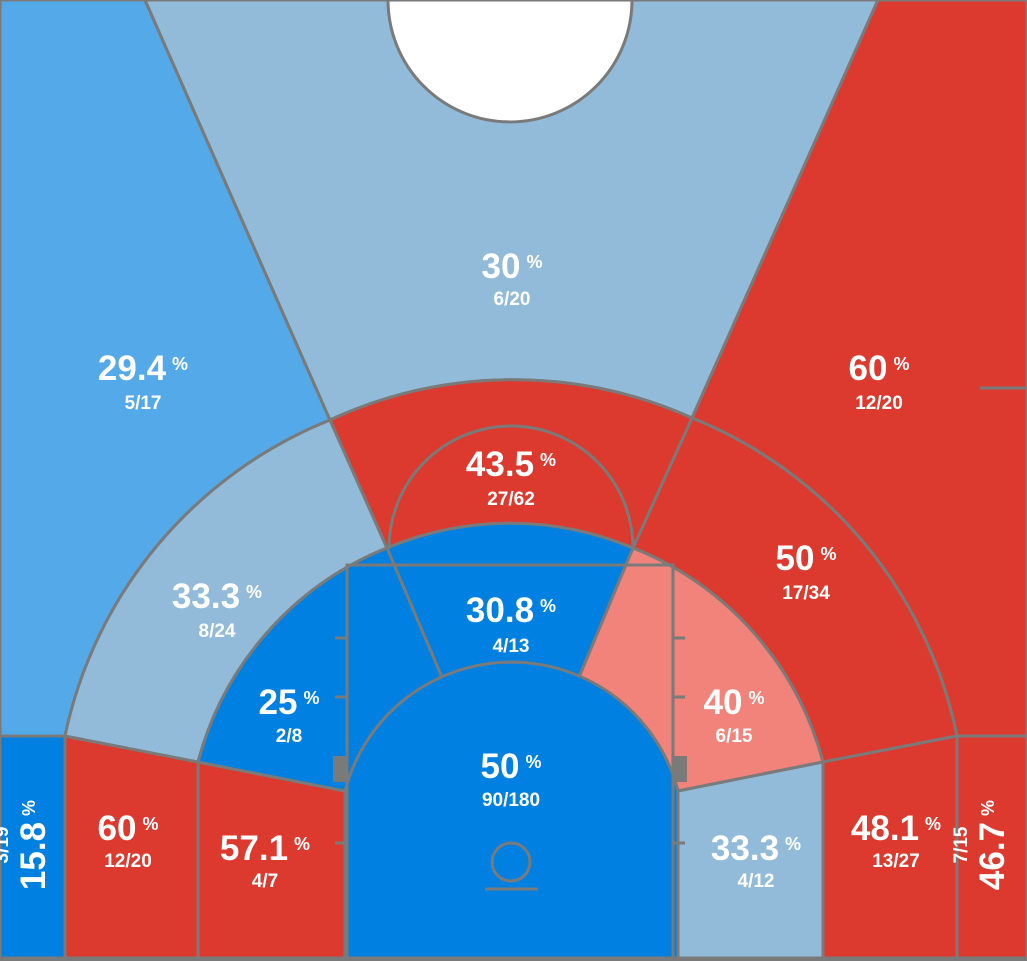 The height and width of the screenshot is (961, 1027). I want to click on zone-fraction: 90/180, so click(511, 800).